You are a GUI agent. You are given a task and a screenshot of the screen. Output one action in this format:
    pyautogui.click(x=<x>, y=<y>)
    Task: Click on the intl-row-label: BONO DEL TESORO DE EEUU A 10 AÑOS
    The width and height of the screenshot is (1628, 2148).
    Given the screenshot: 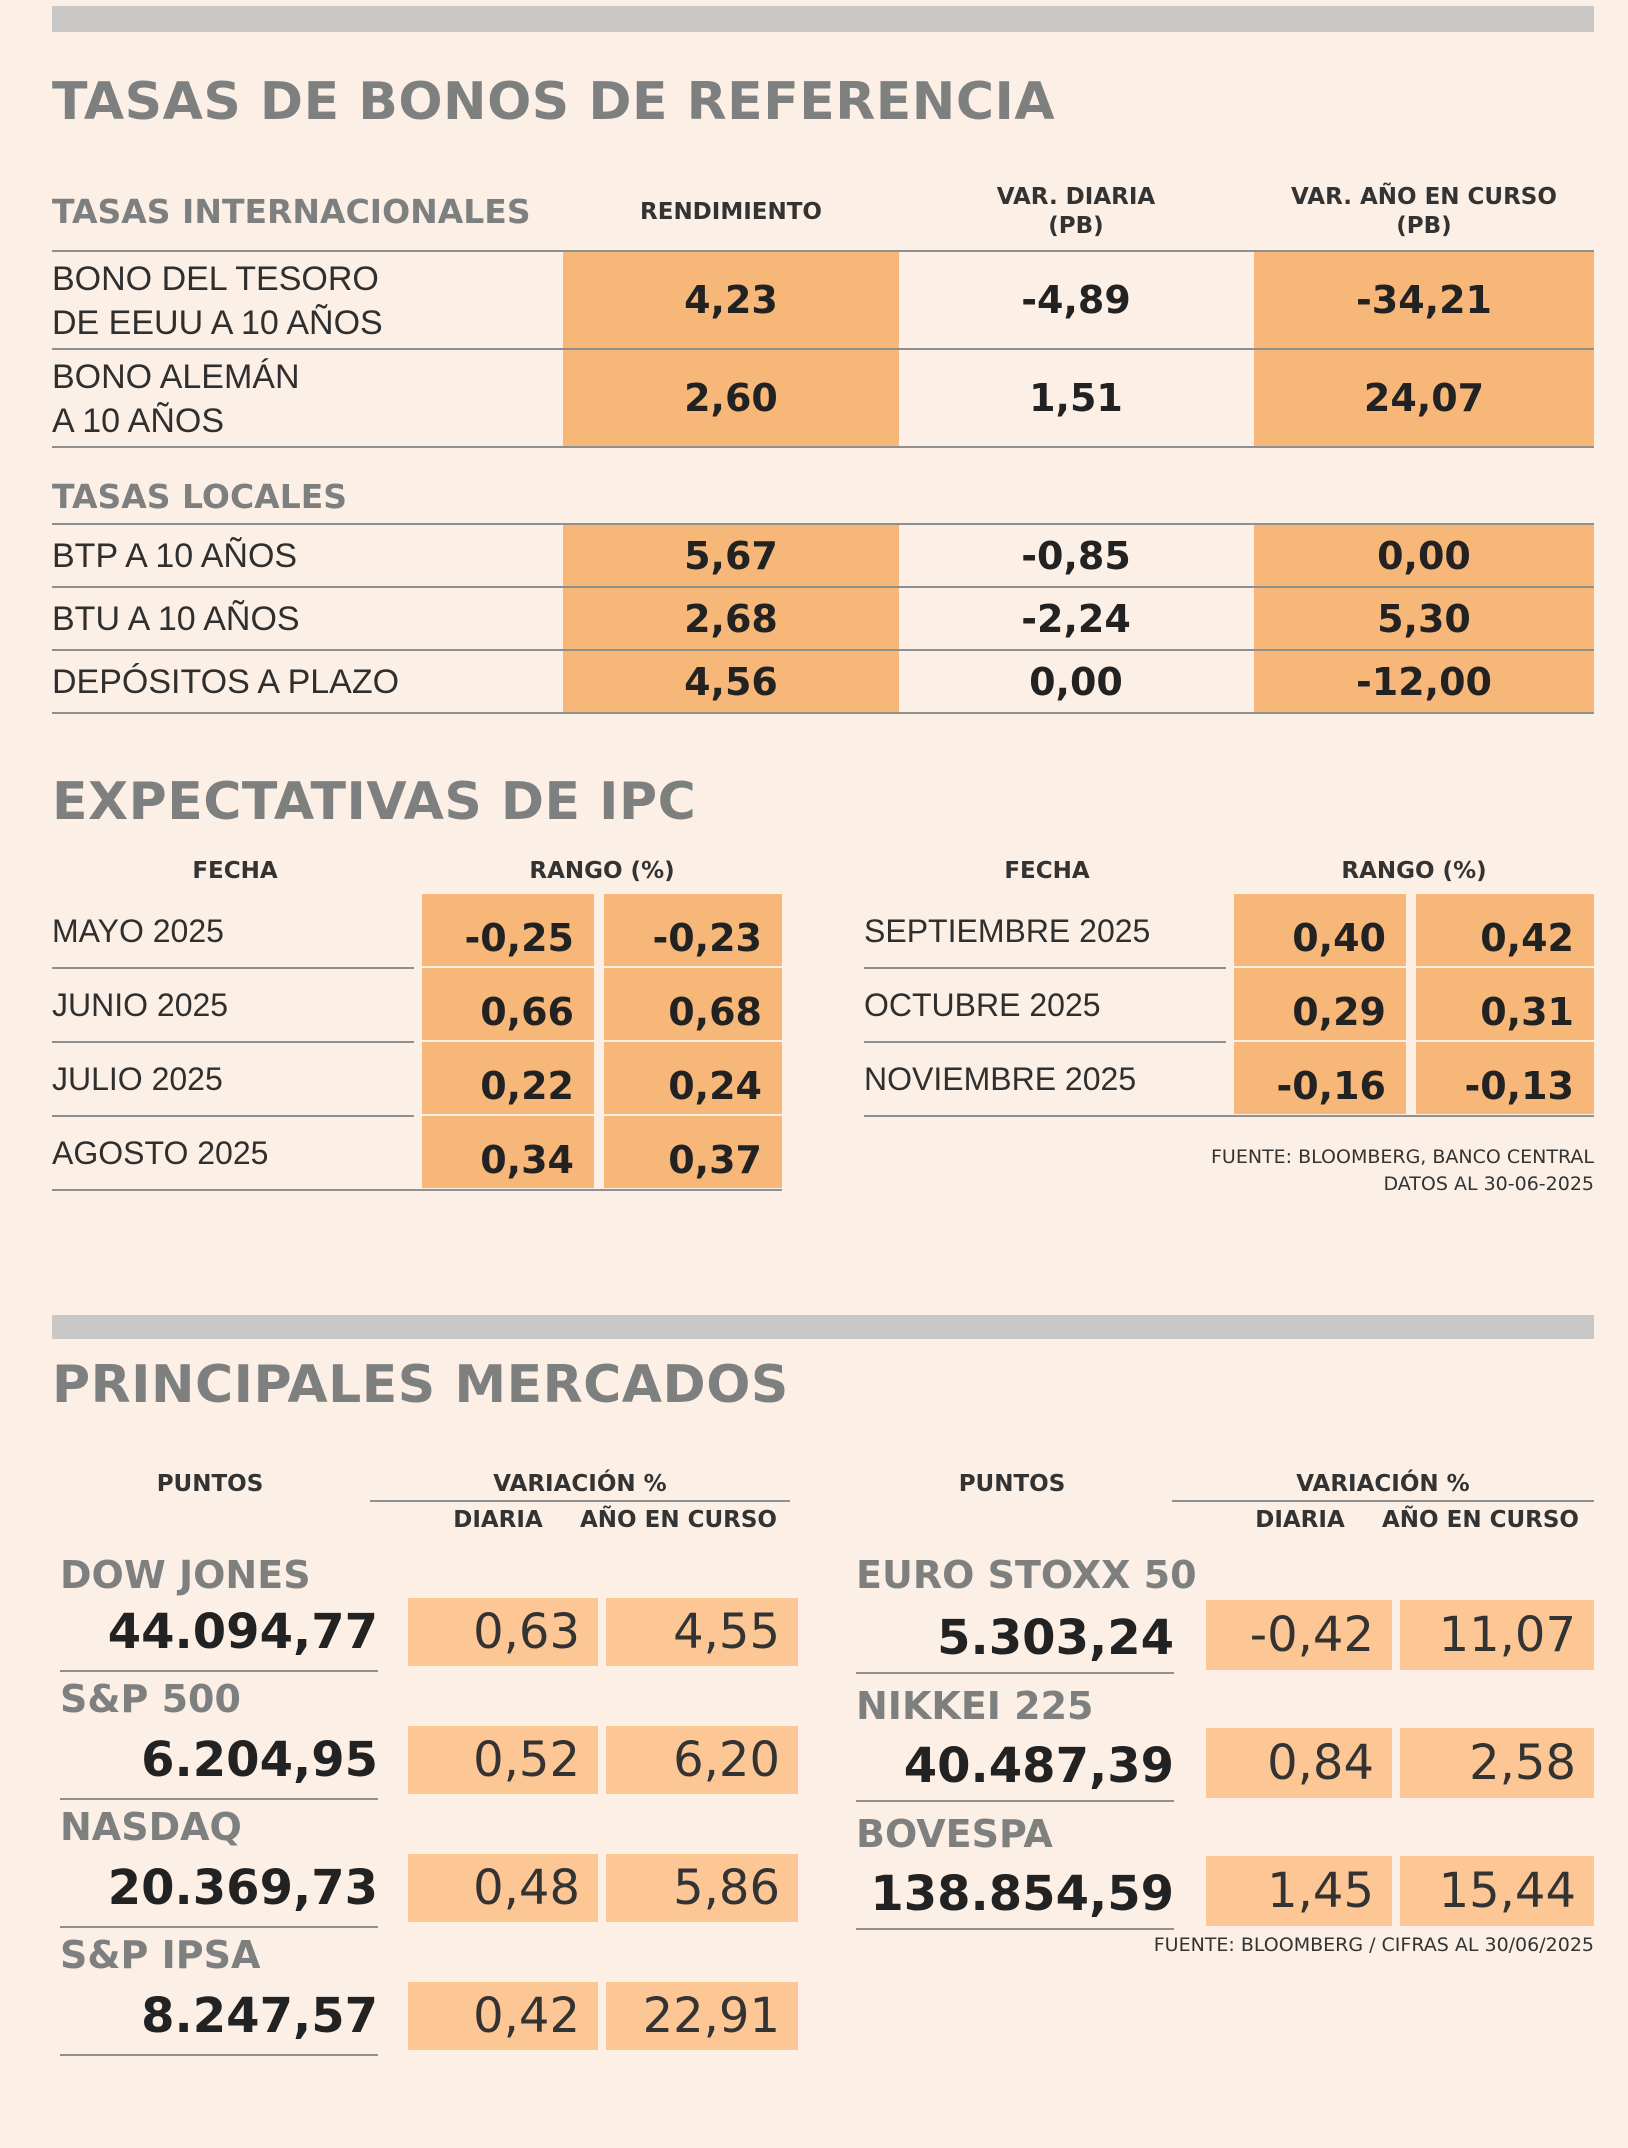 What is the action you would take?
    pyautogui.click(x=217, y=301)
    